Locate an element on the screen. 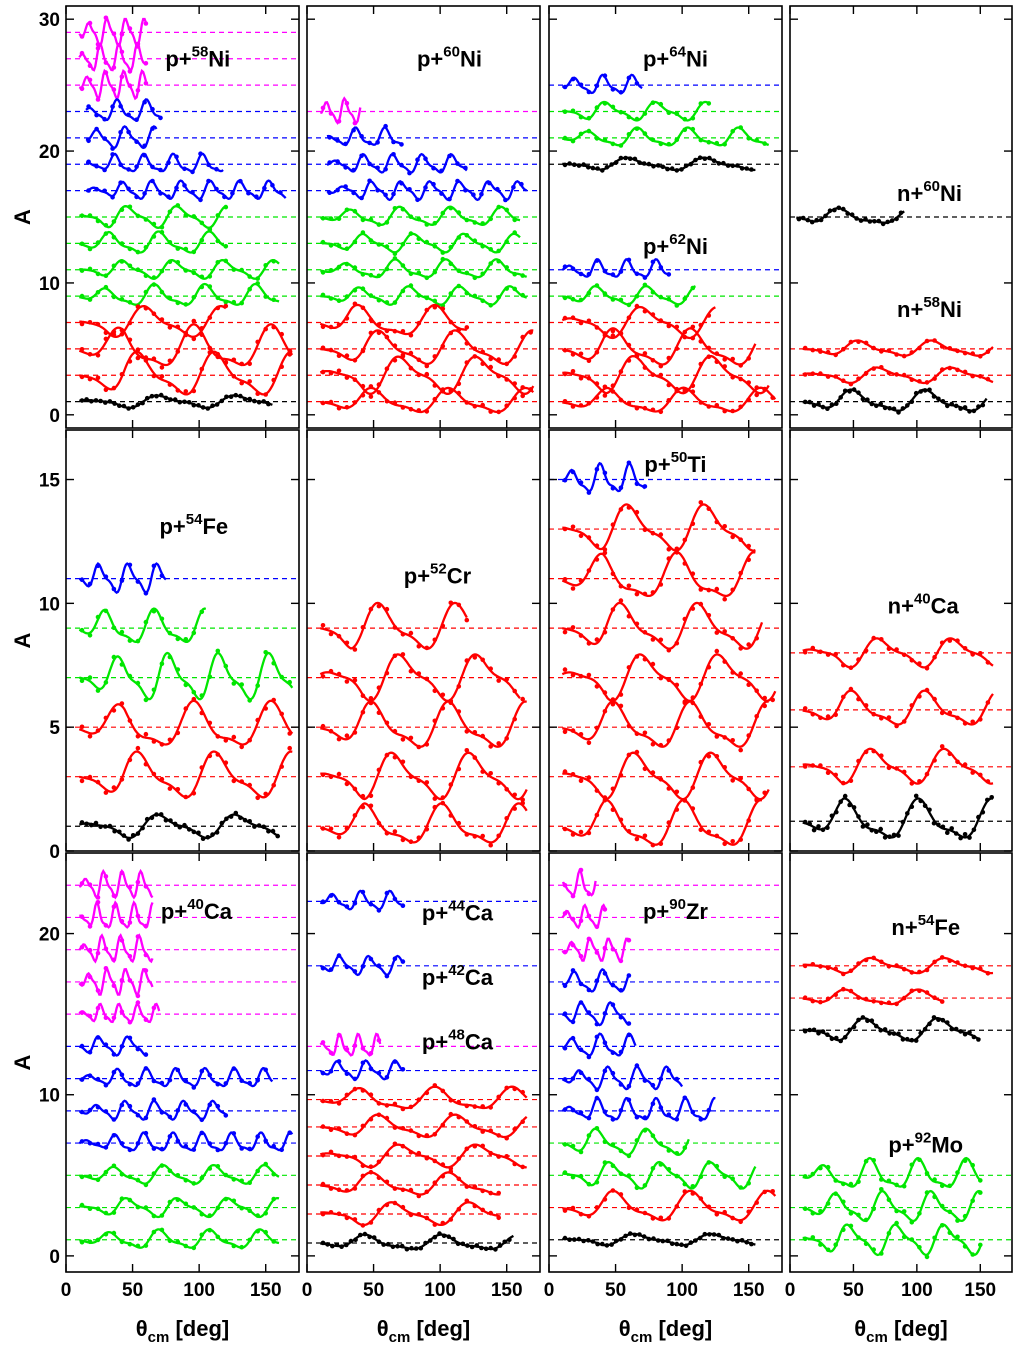 Image resolution: width=1016 pixels, height=1346 pixels. x-tick-label: 50 is located at coordinates (615, 1290).